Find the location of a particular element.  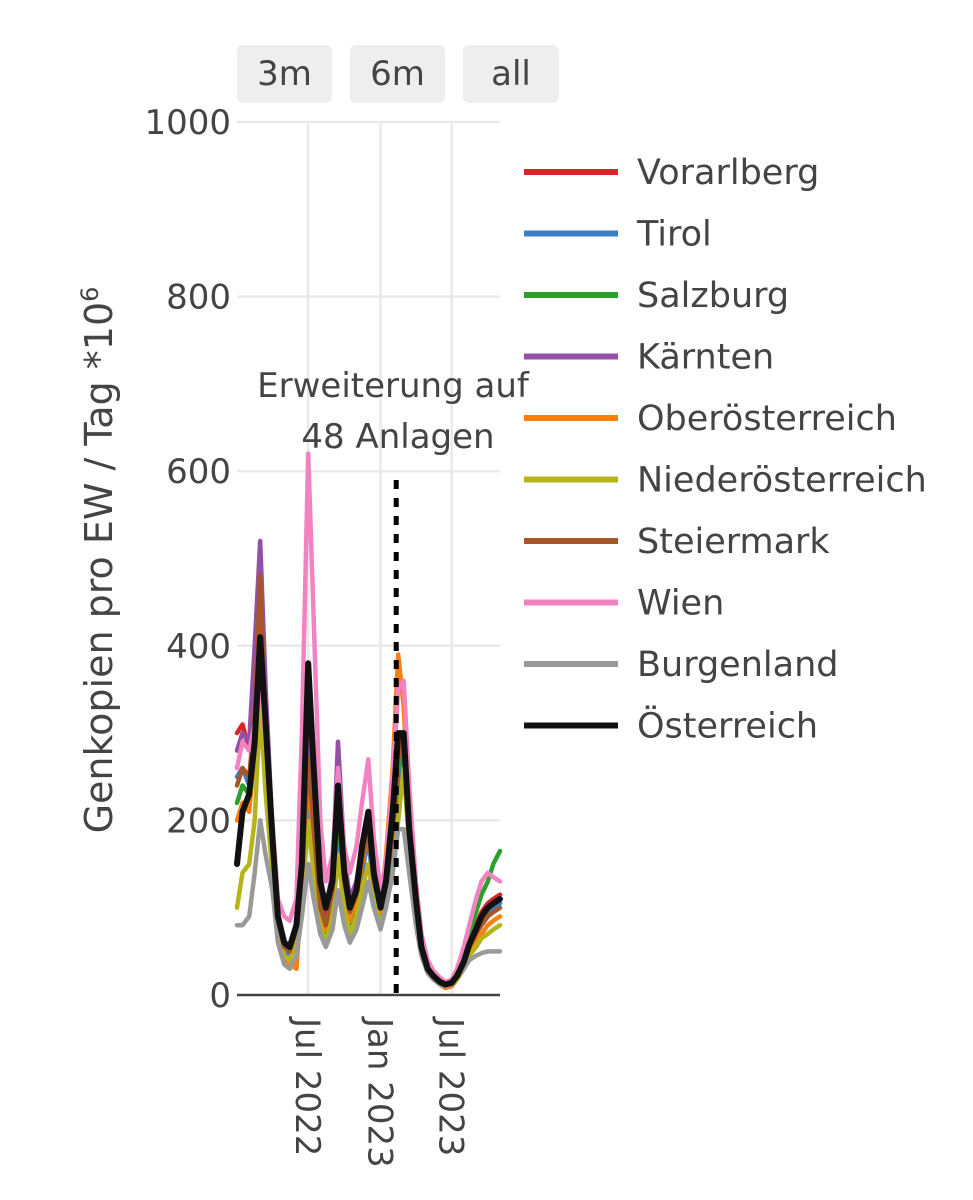

legend-label-oberoesterreich: Oberösterreich is located at coordinates (767, 419).